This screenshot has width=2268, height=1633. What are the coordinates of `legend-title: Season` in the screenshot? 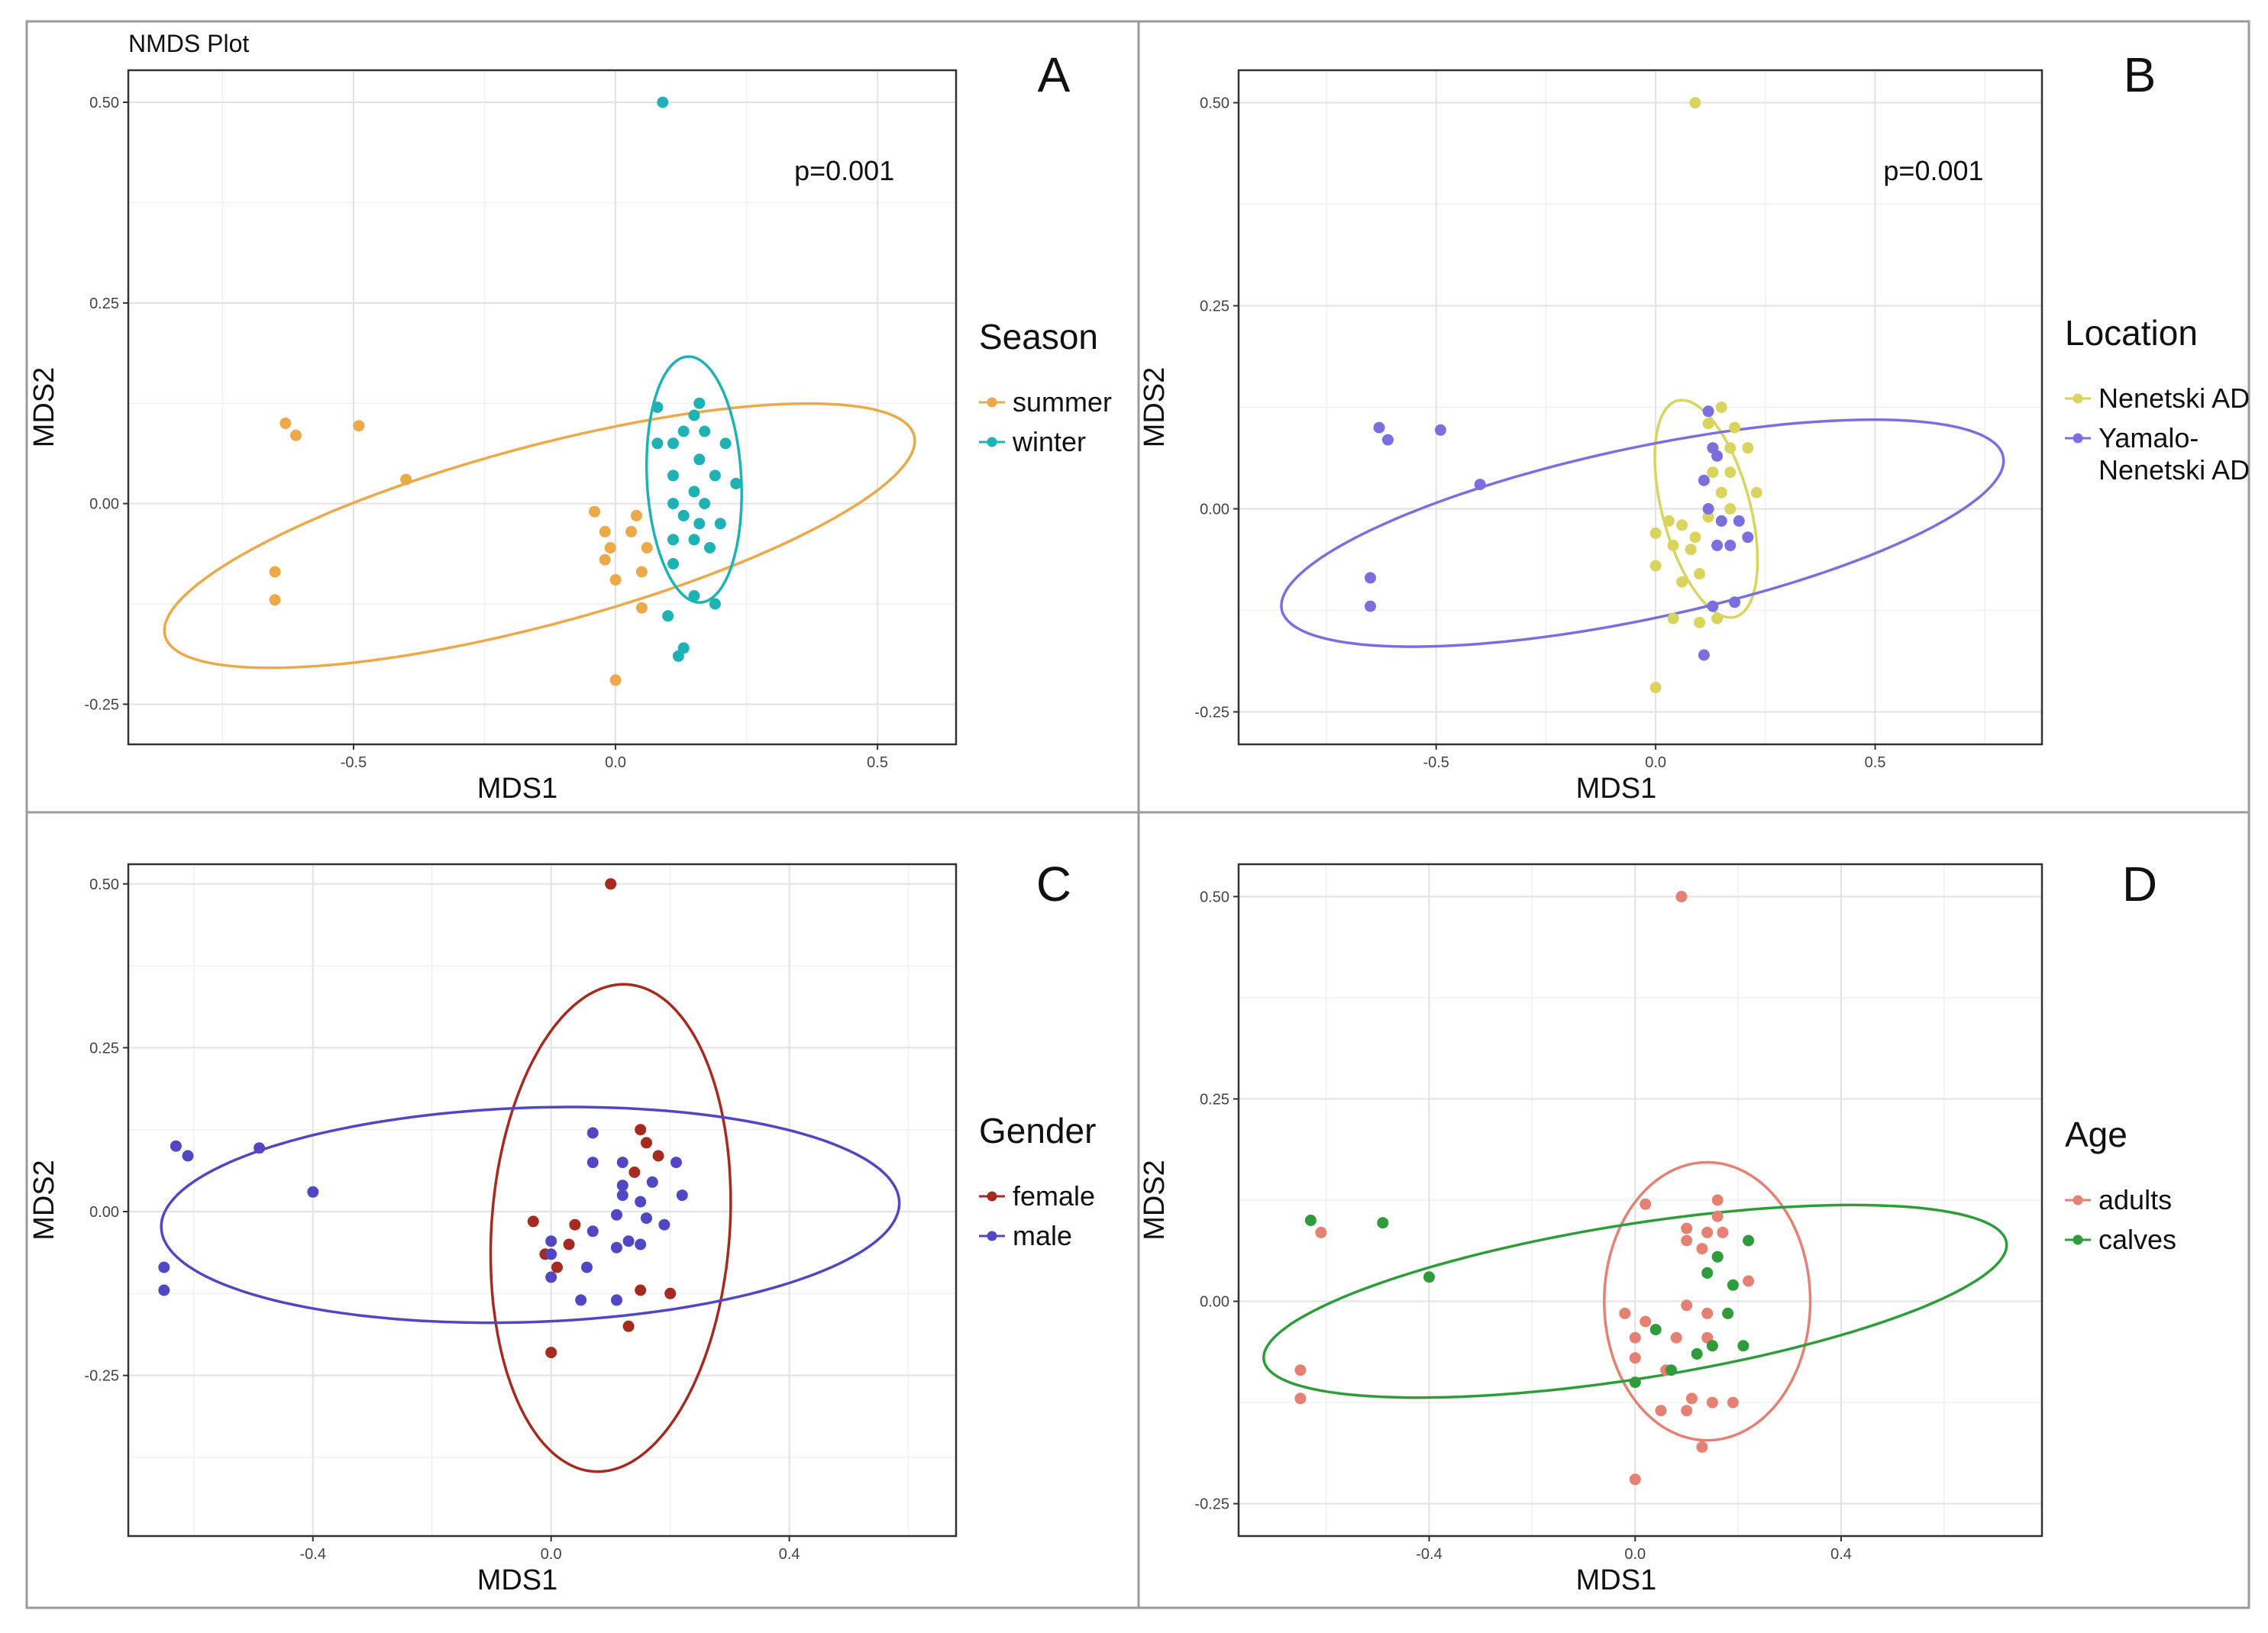 It's located at (1038, 337).